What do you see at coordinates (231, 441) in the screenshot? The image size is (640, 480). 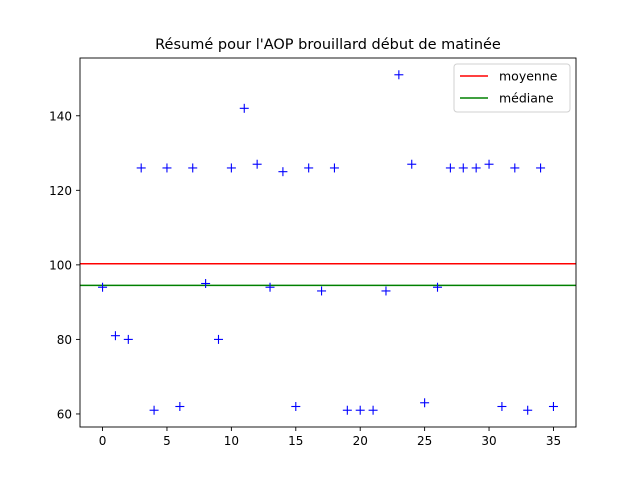 I see `x-tick-label: 10` at bounding box center [231, 441].